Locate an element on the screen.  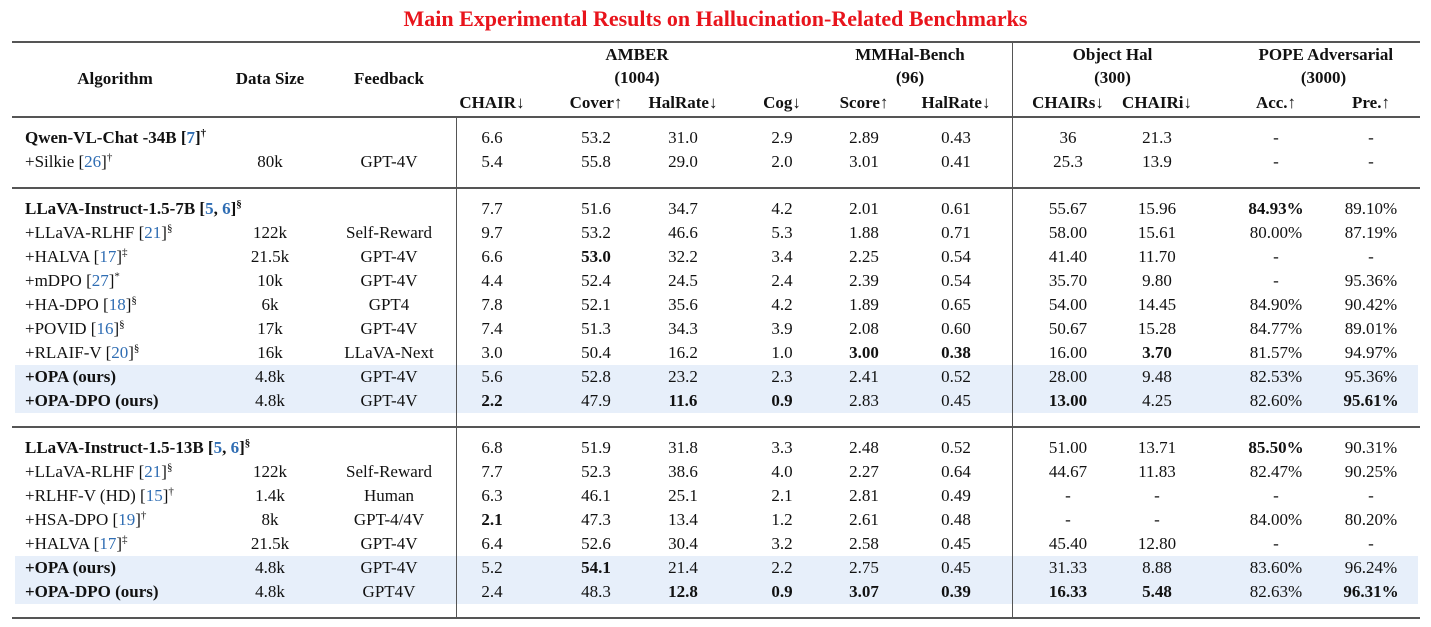
algorithm-name: +HALVA [ is located at coordinates (62, 256).